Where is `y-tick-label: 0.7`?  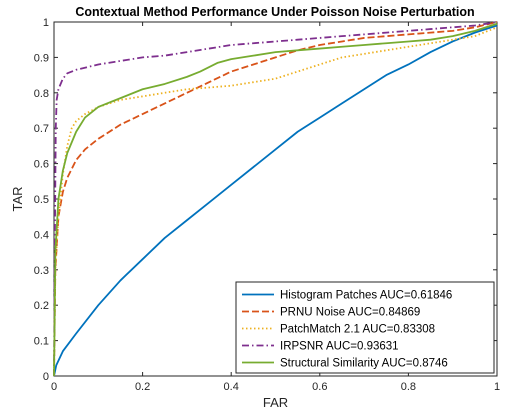 y-tick-label: 0.7 is located at coordinates (41, 129).